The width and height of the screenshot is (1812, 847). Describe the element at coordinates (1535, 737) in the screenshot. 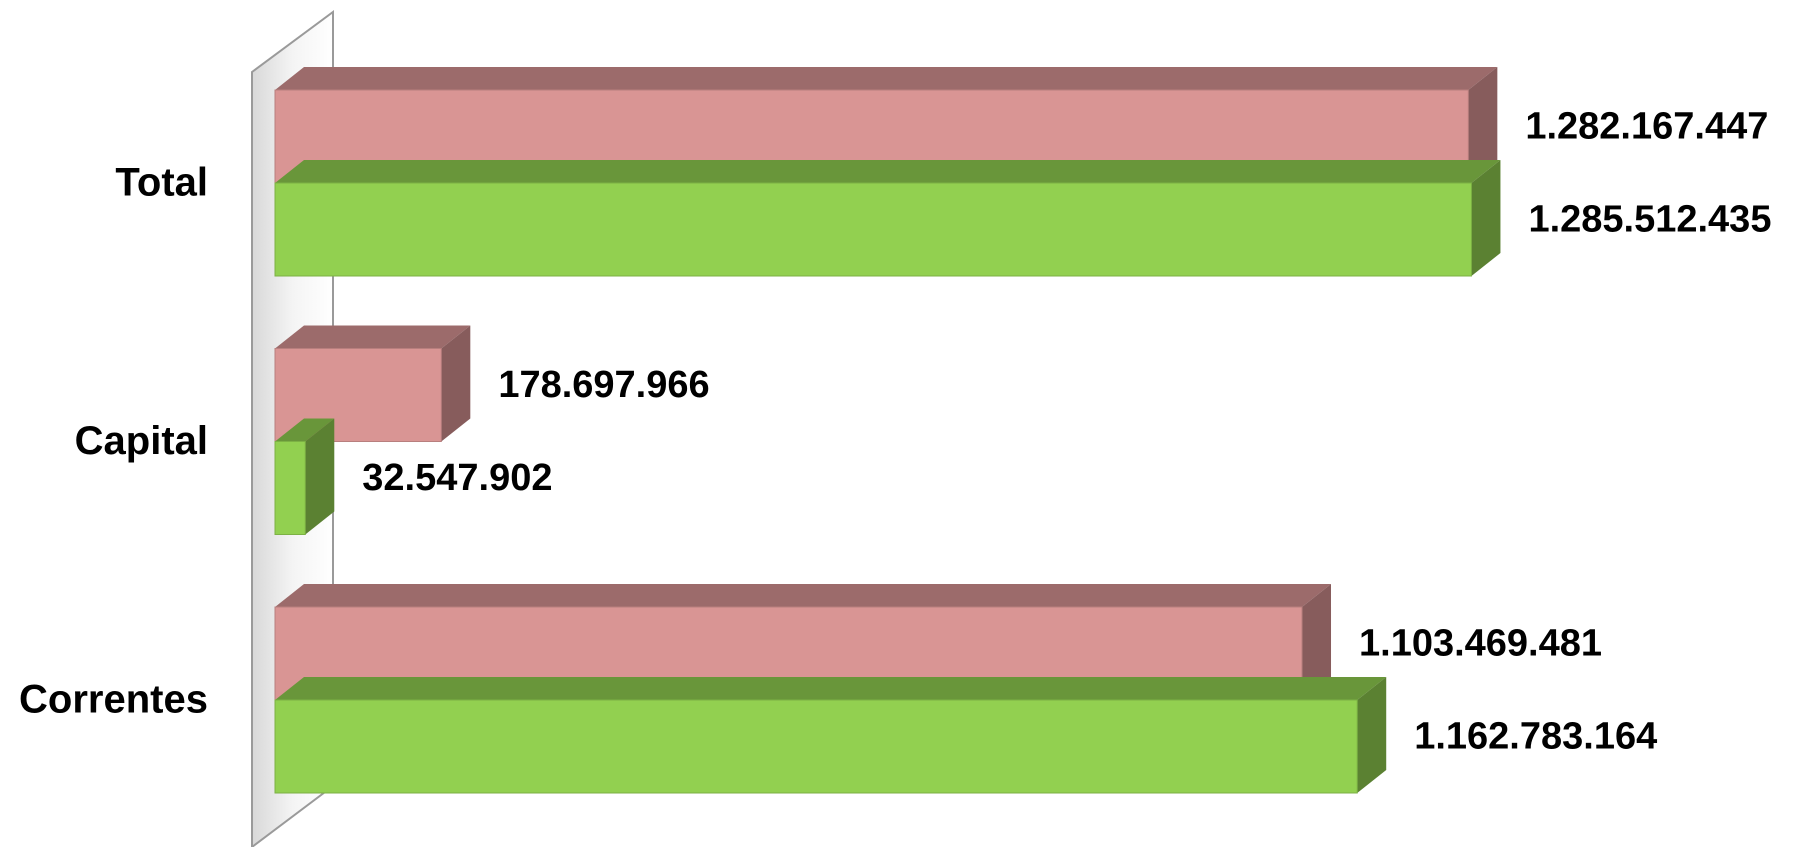

I see `value-label: 1.162.783.164` at that location.